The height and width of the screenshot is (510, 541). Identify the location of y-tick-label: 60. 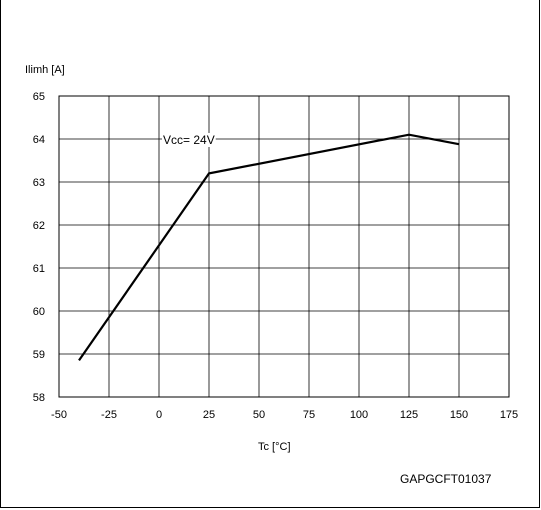
(39, 312).